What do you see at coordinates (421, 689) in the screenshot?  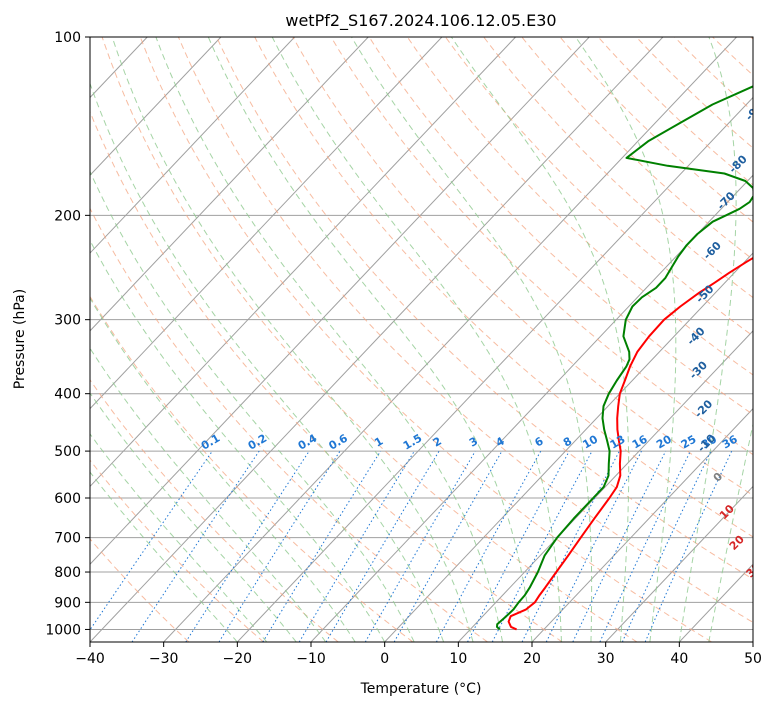 I see `x-axis-title: Temperature (°C)` at bounding box center [421, 689].